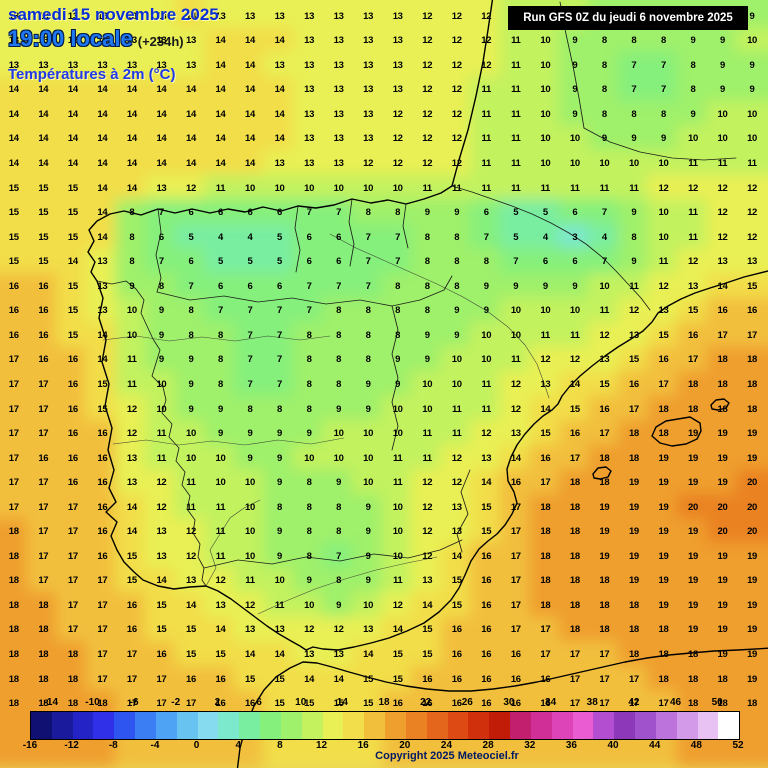 This screenshot has height=768, width=768. What do you see at coordinates (280, 745) in the screenshot?
I see `scale-tick-label: 8` at bounding box center [280, 745].